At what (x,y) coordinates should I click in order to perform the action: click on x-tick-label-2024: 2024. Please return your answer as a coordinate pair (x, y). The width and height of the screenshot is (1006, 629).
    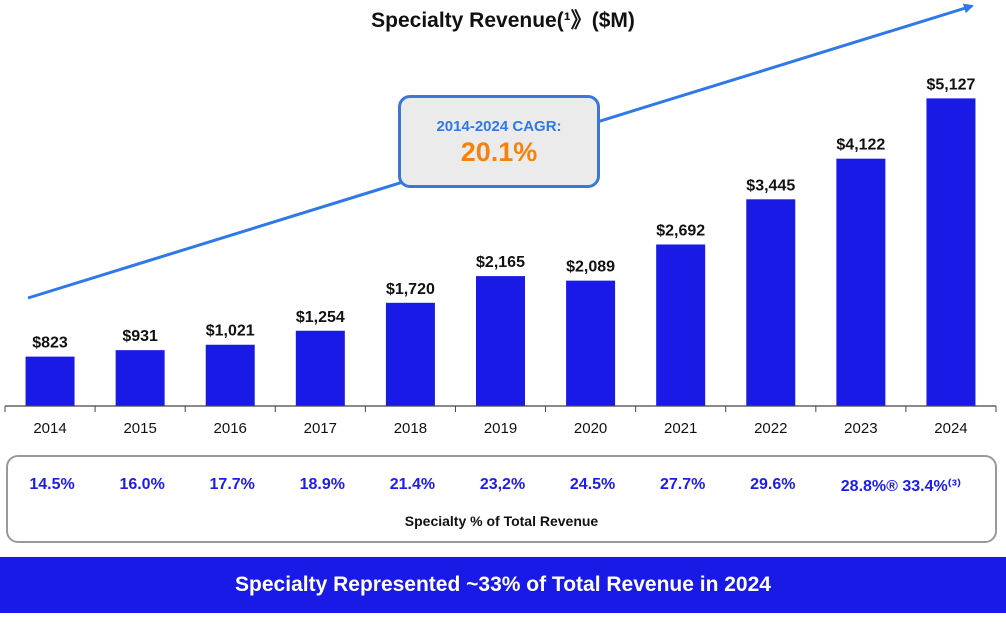
    Looking at the image, I should click on (950, 428).